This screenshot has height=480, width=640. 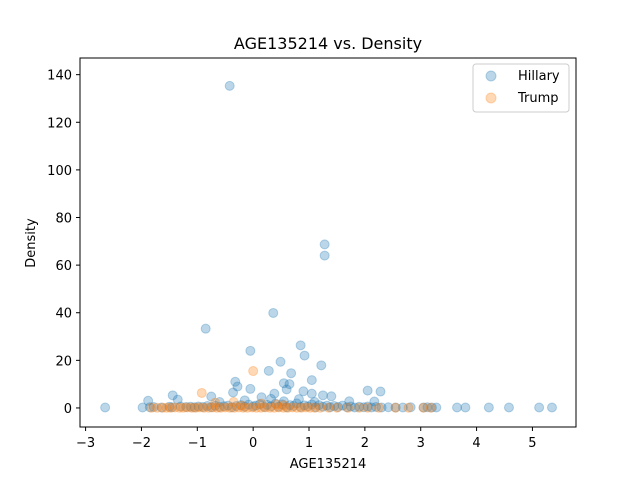 I want to click on y-tick-label: 80, so click(x=63, y=219).